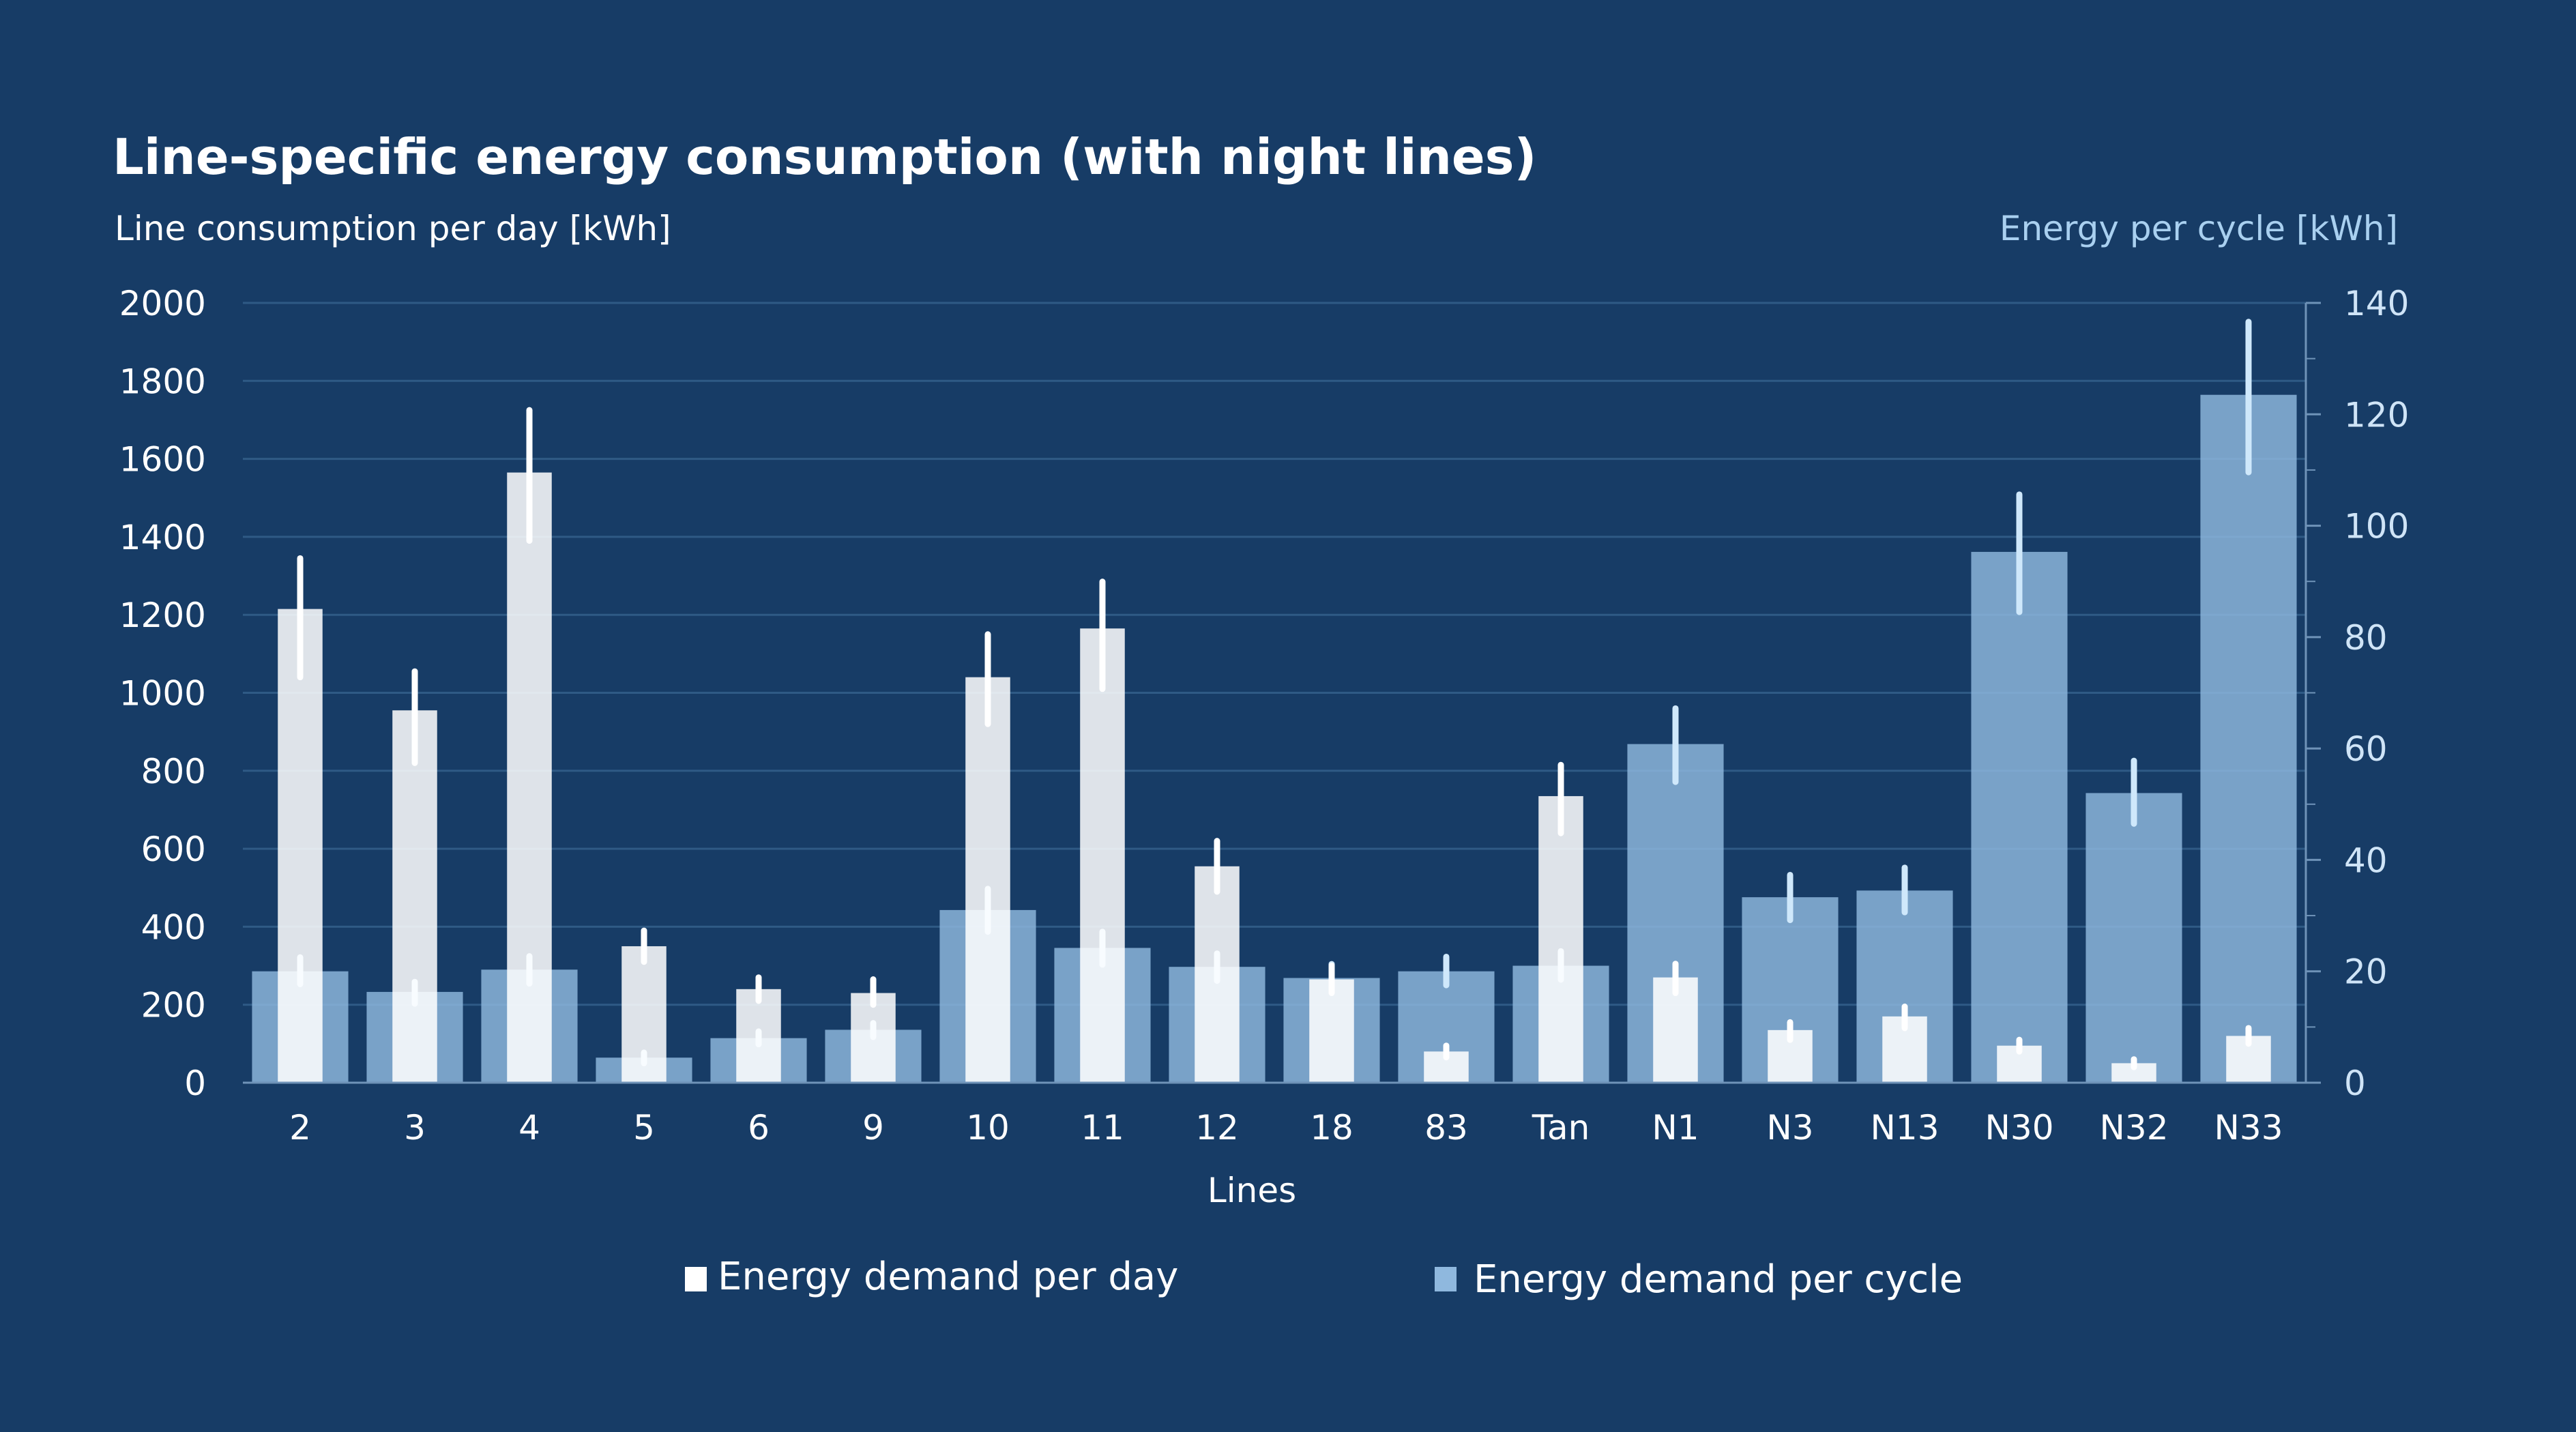 This screenshot has height=1432, width=2576. Describe the element at coordinates (2376, 526) in the screenshot. I see `y-right-tick-label: 100` at that location.